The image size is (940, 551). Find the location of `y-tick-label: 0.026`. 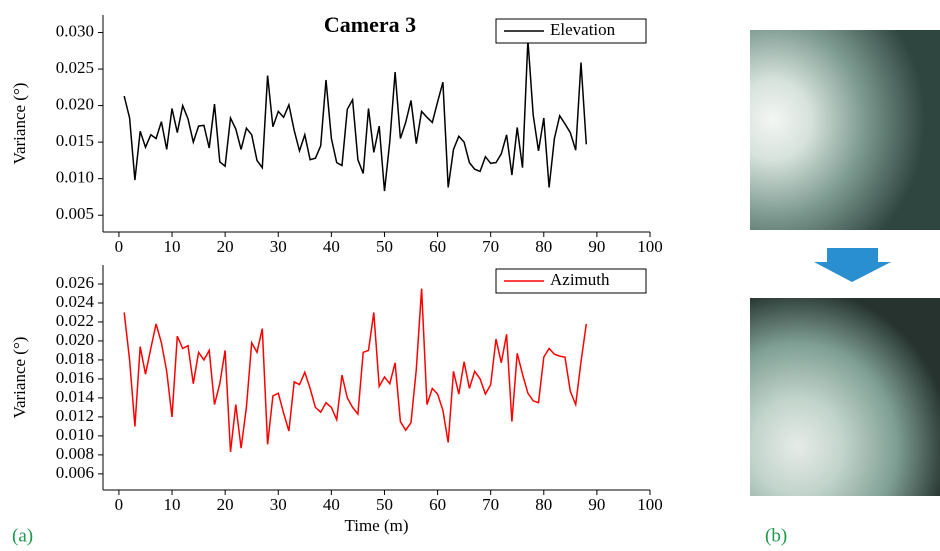

y-tick-label: 0.026 is located at coordinates (75, 282).